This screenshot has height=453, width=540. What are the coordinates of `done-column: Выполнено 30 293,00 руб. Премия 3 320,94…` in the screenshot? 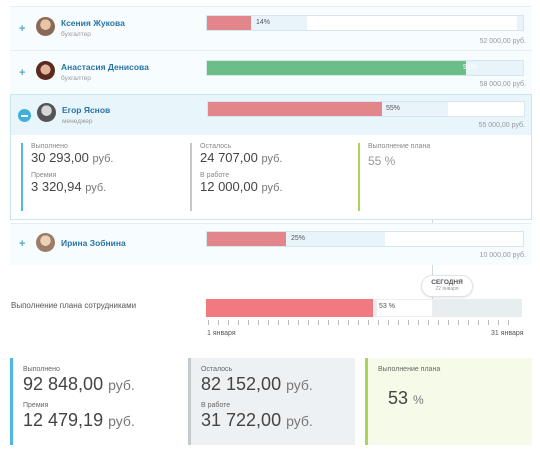 It's located at (67, 177).